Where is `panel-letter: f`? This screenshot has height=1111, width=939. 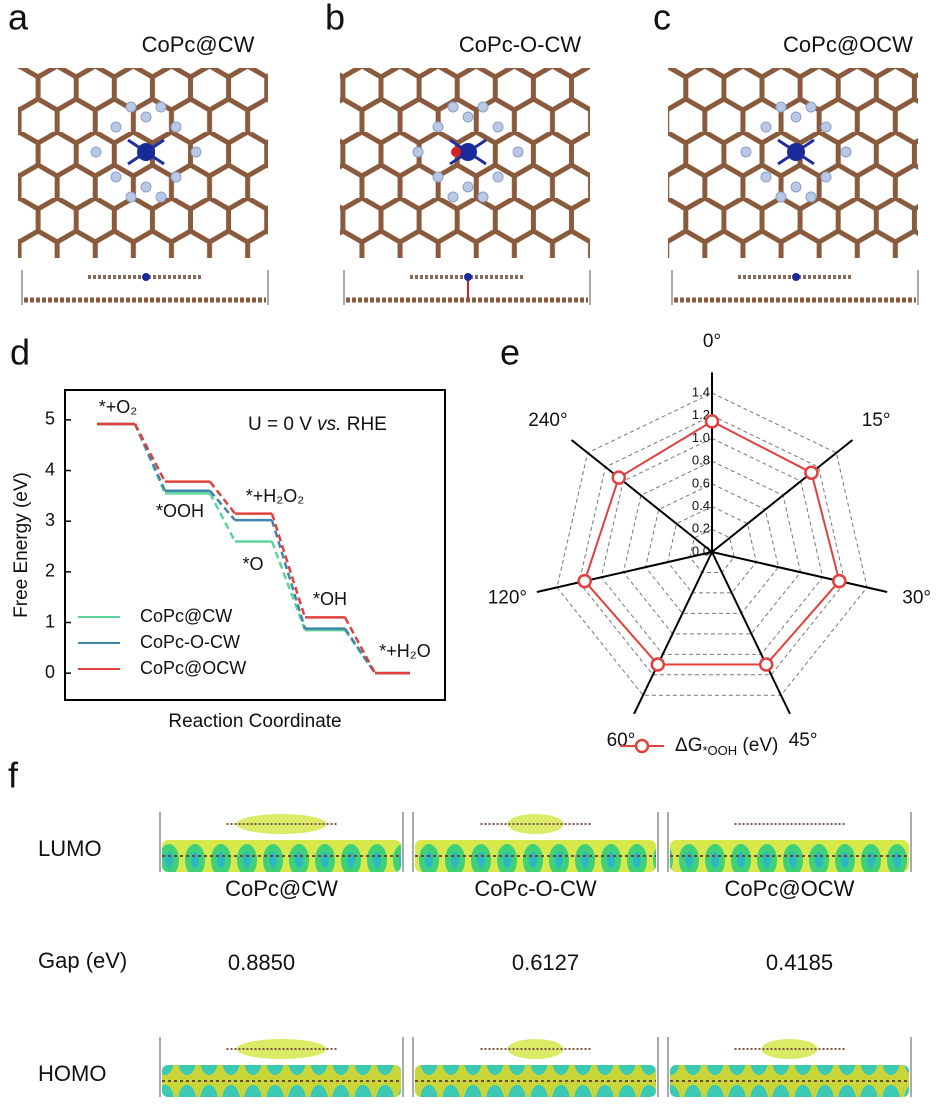
panel-letter: f is located at coordinates (13, 775).